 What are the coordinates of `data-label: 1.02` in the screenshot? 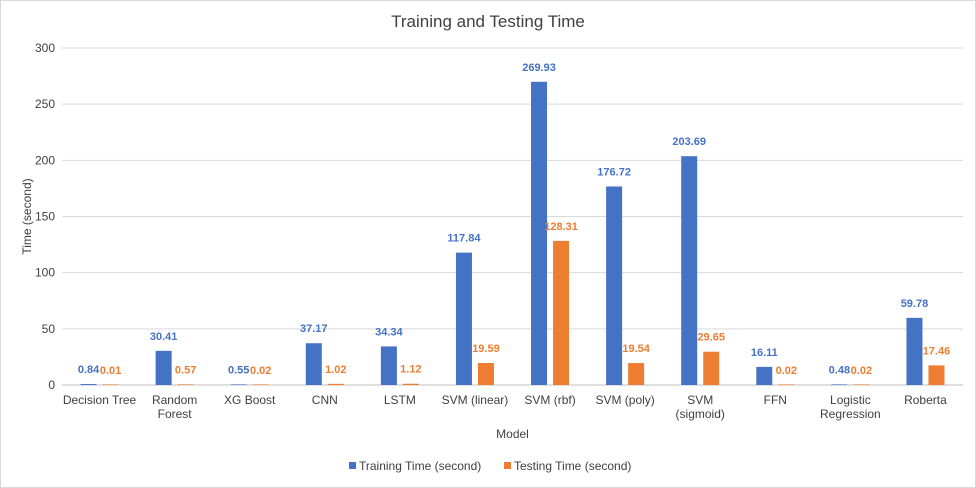 It's located at (335, 370).